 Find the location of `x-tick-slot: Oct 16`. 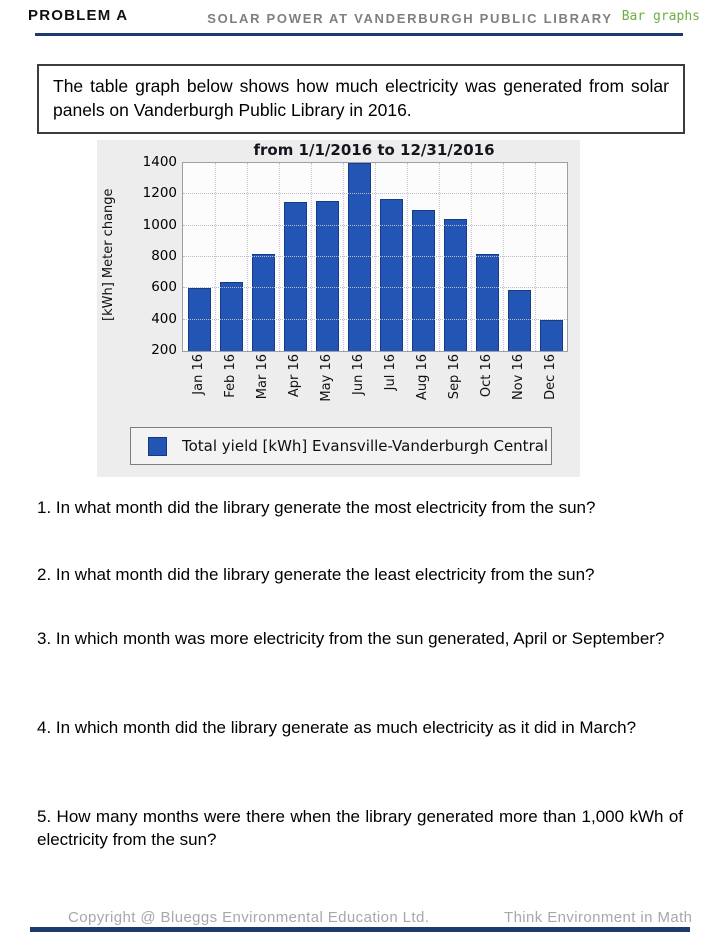

x-tick-slot: Oct 16 is located at coordinates (486, 385).